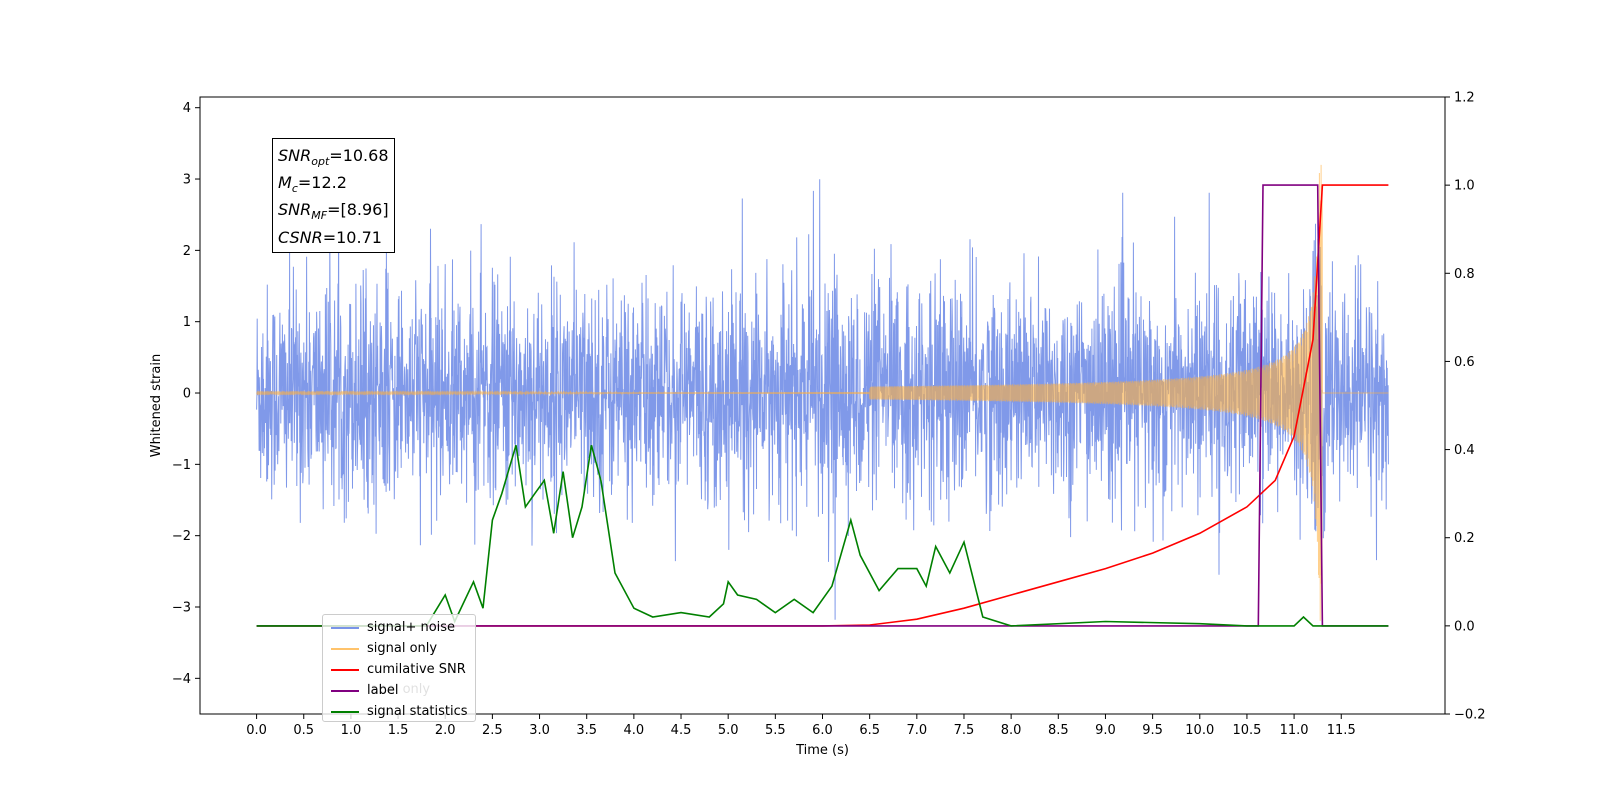 The height and width of the screenshot is (800, 1600). Describe the element at coordinates (916, 730) in the screenshot. I see `x-tick-label: 7.0` at that location.